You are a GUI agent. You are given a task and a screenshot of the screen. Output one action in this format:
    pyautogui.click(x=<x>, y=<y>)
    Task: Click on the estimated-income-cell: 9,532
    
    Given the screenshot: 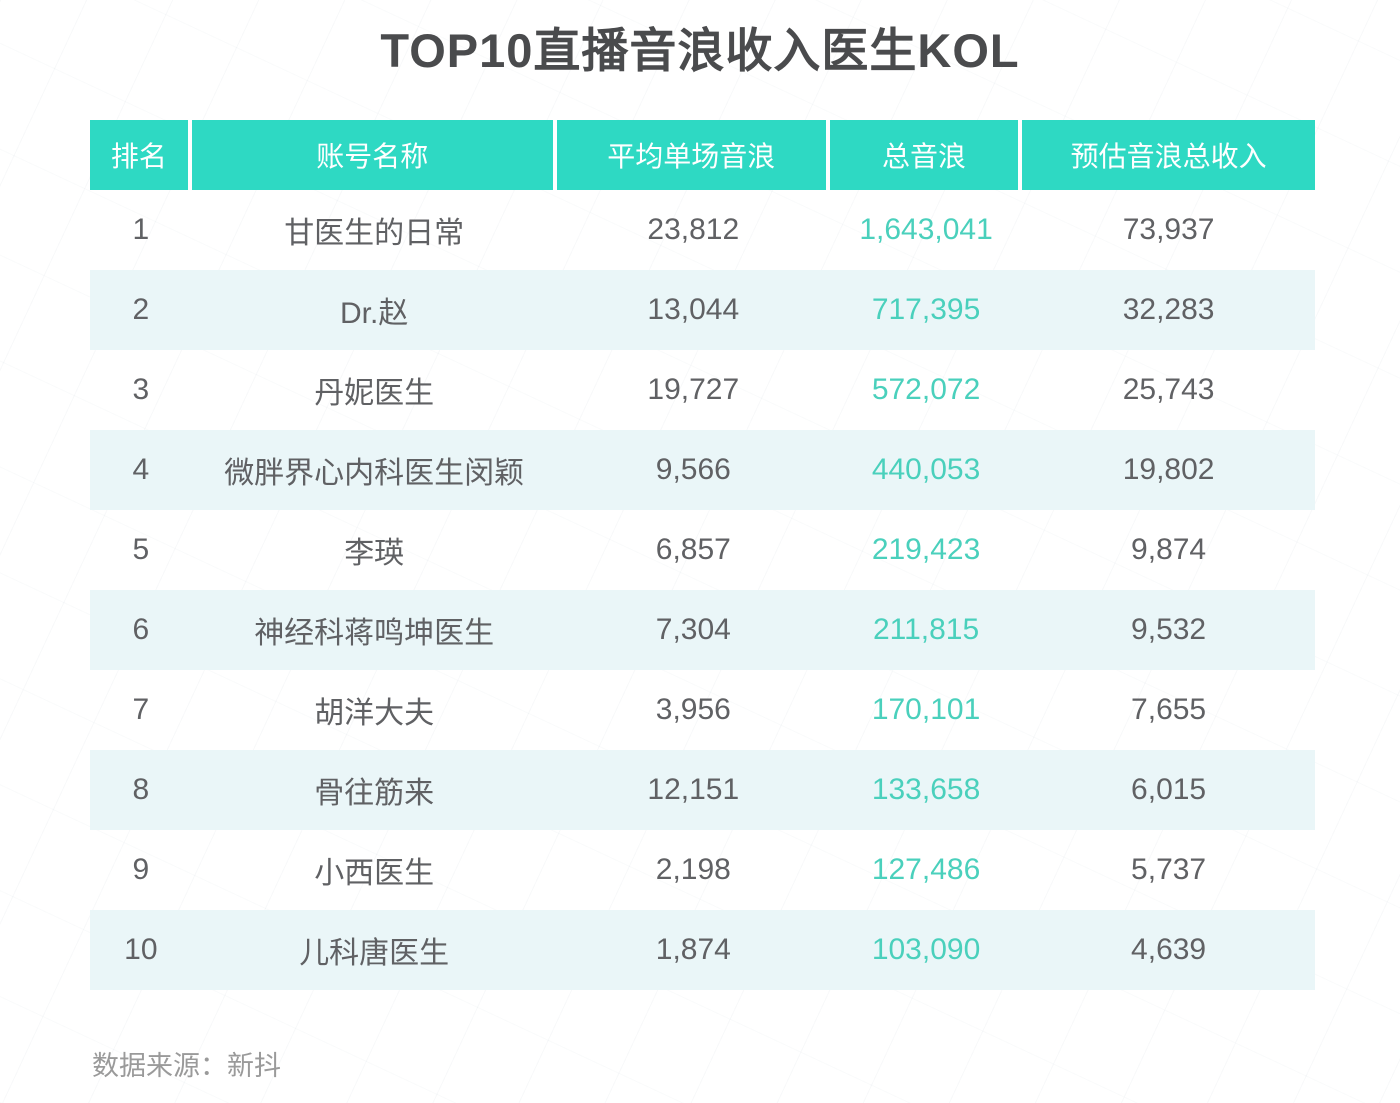 What is the action you would take?
    pyautogui.click(x=1169, y=629)
    